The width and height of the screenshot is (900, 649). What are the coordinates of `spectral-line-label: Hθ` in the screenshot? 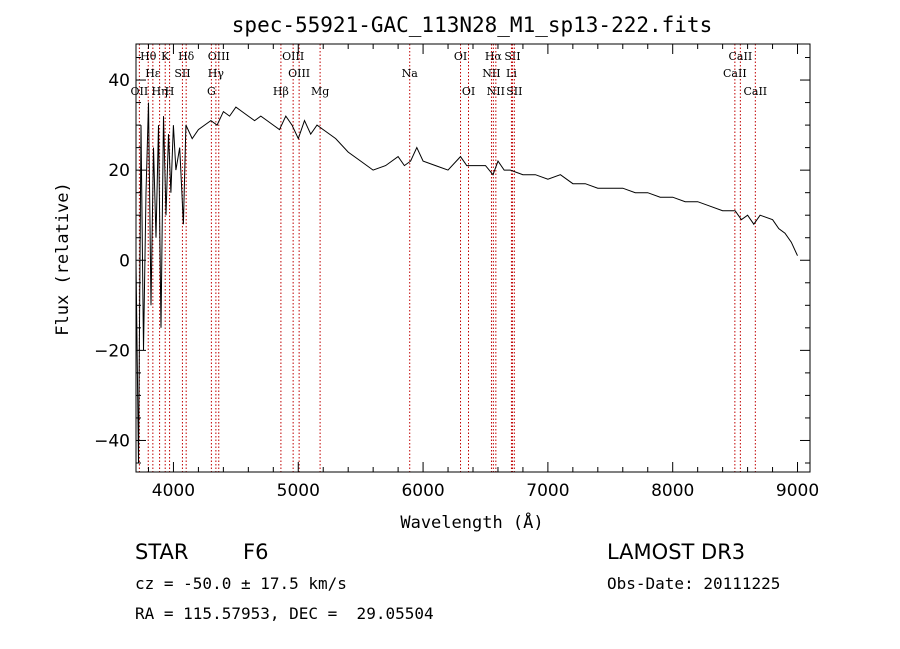 It's located at (148, 56).